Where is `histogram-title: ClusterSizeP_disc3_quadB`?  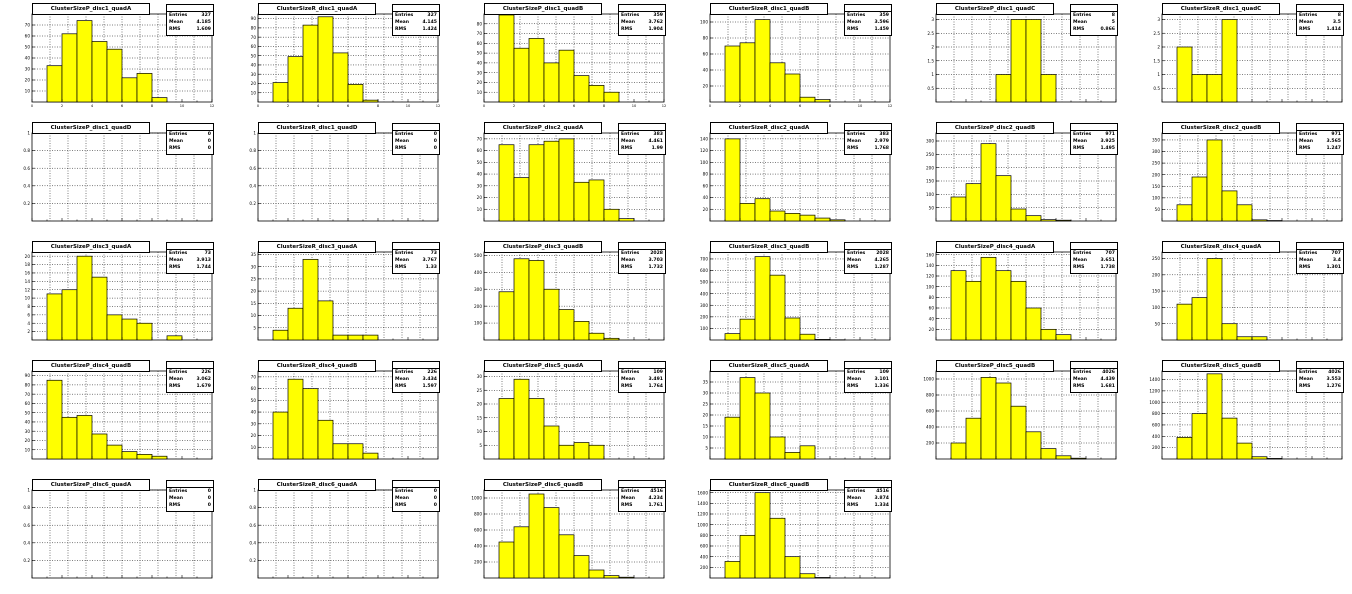
histogram-title: ClusterSizeP_disc3_quadB is located at coordinates (543, 247).